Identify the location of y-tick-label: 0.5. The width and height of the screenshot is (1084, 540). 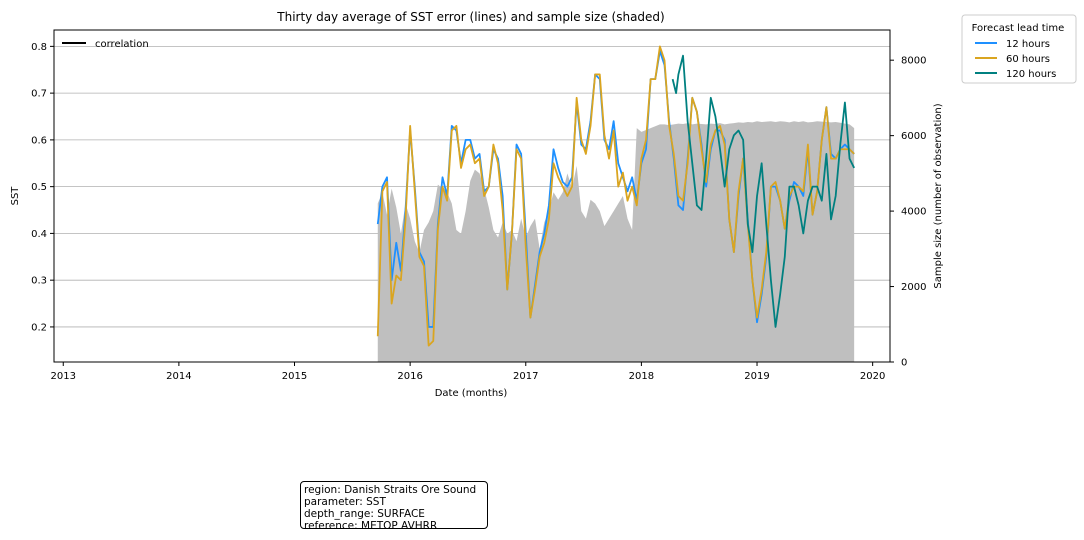
(39, 187).